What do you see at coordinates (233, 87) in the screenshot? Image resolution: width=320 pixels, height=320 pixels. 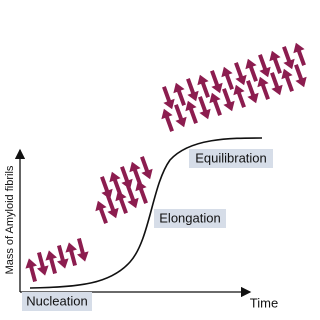 I see `fibril-mature` at bounding box center [233, 87].